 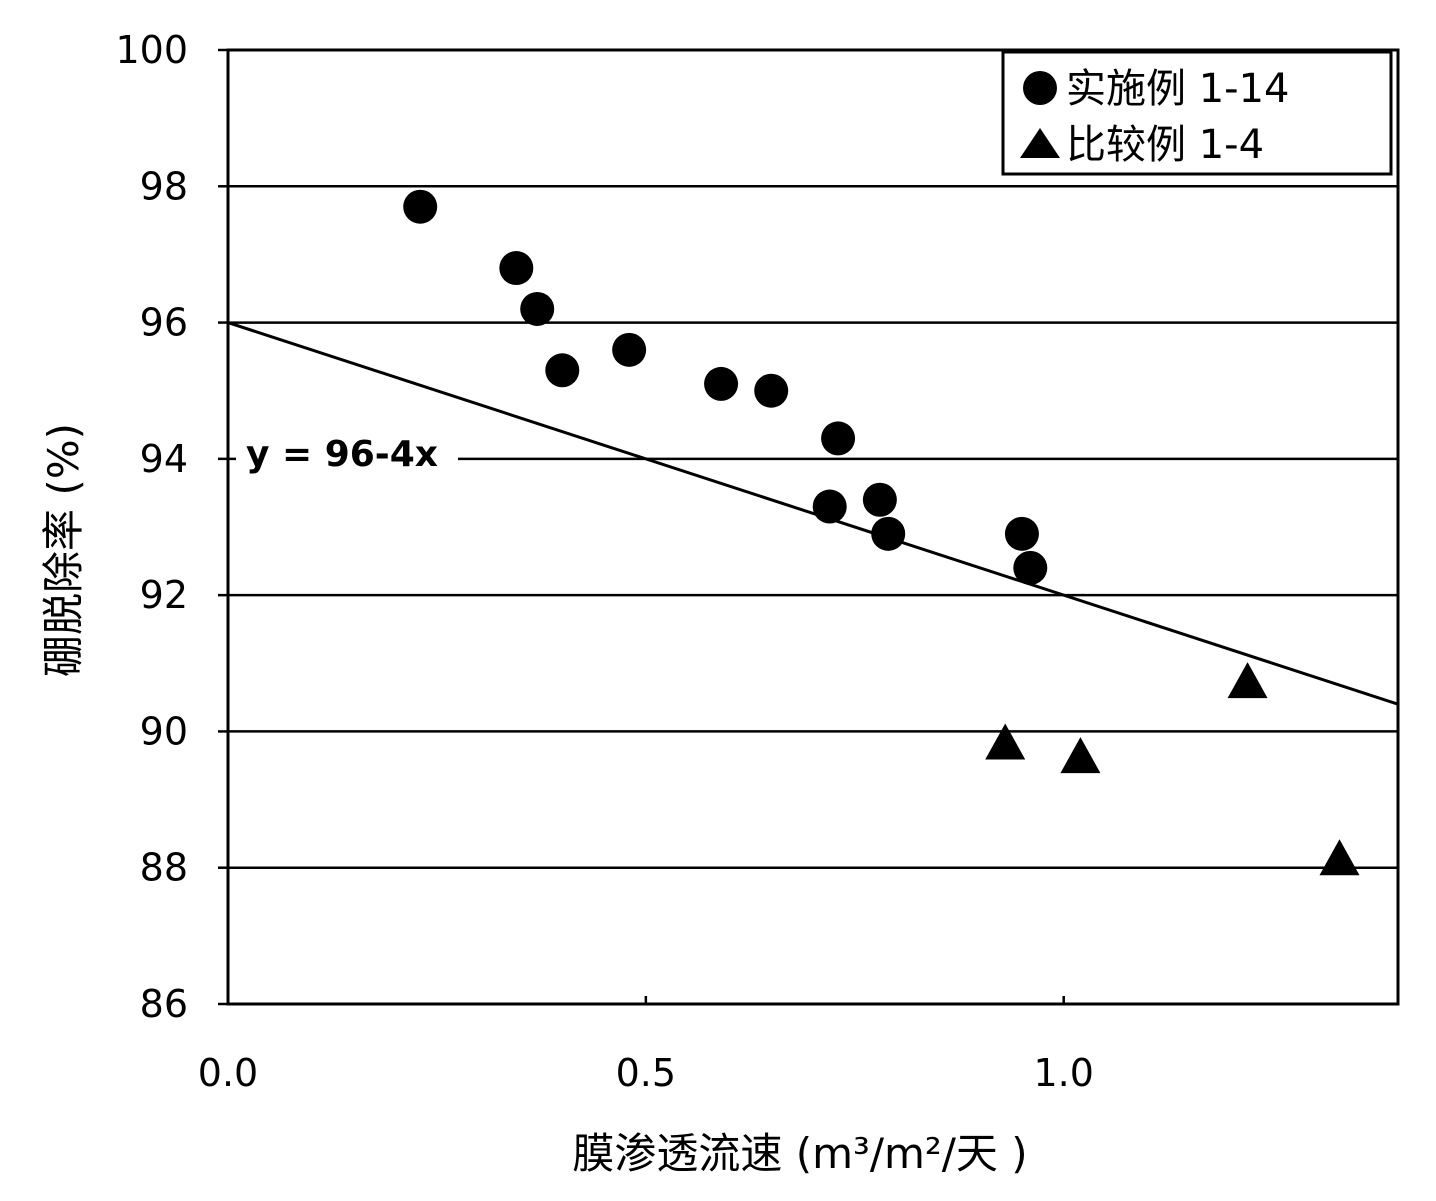 What do you see at coordinates (164, 595) in the screenshot?
I see `y-tick-label-92: 92` at bounding box center [164, 595].